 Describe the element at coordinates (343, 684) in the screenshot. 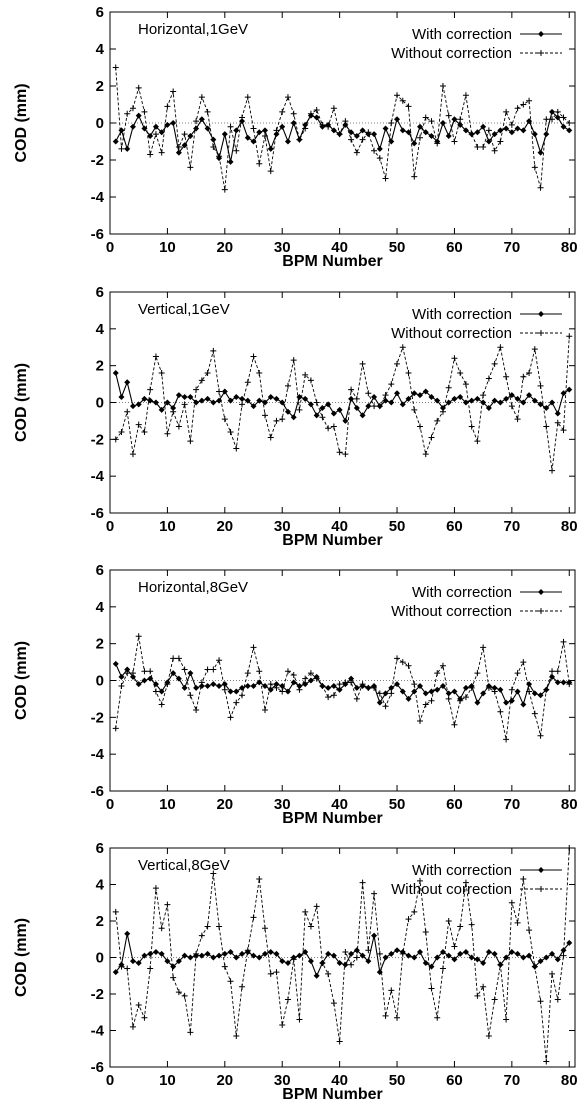

I see `series-with-correction` at that location.